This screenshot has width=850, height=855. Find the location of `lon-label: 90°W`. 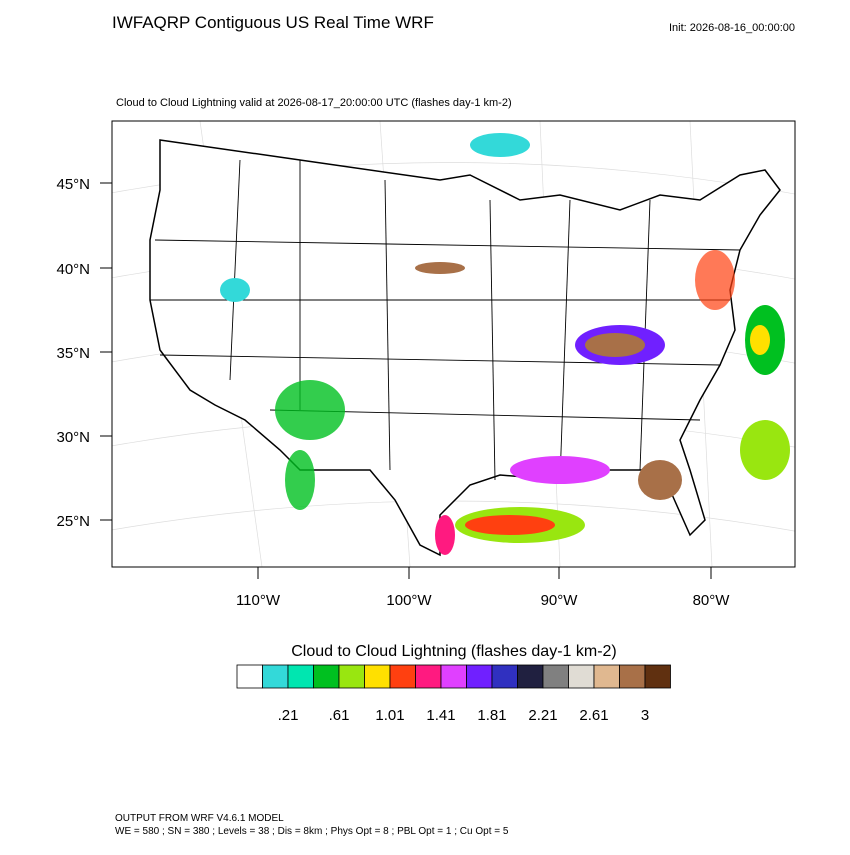

lon-label: 90°W is located at coordinates (560, 600).